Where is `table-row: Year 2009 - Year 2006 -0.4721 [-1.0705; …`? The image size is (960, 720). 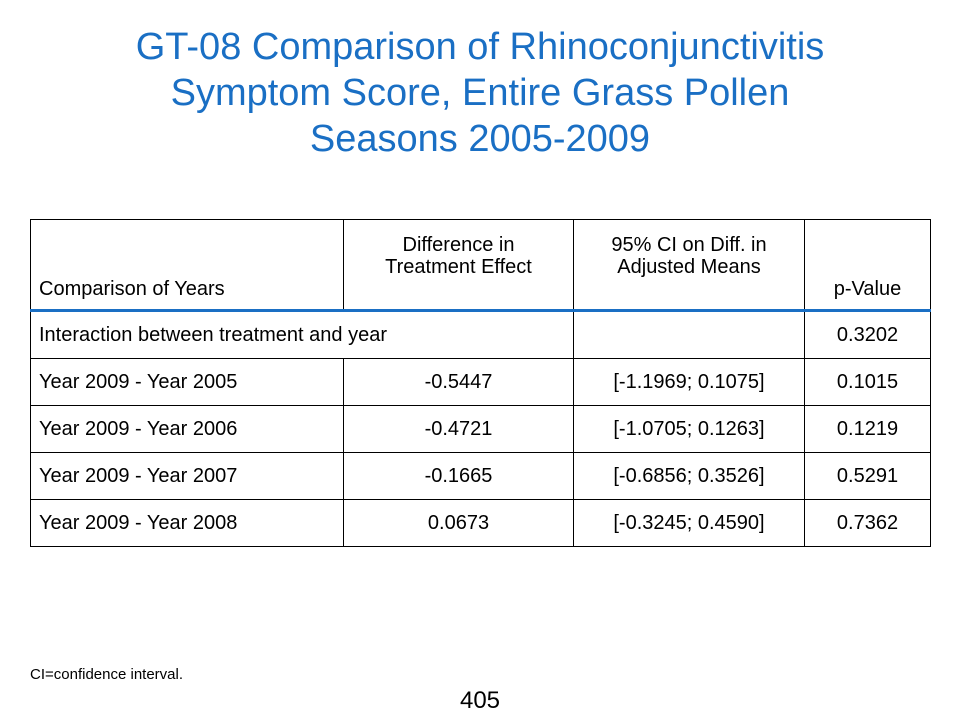 table-row: Year 2009 - Year 2006 -0.4721 [-1.0705; … is located at coordinates (480, 429).